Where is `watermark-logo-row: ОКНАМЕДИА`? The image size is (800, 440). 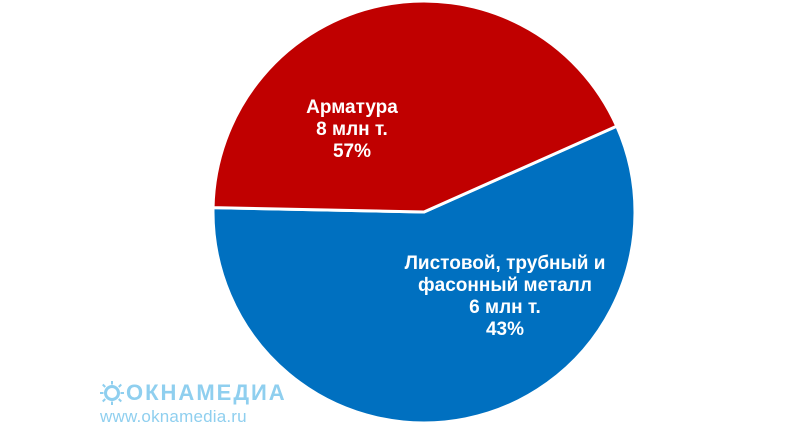 watermark-logo-row: ОКНАМЕДИА is located at coordinates (193, 392).